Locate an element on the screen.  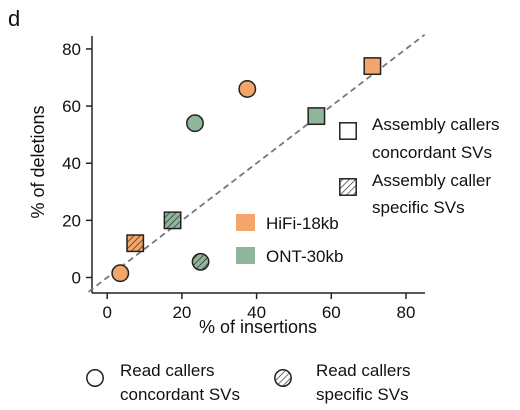
y-tick-label: 80 is located at coordinates (71, 49).